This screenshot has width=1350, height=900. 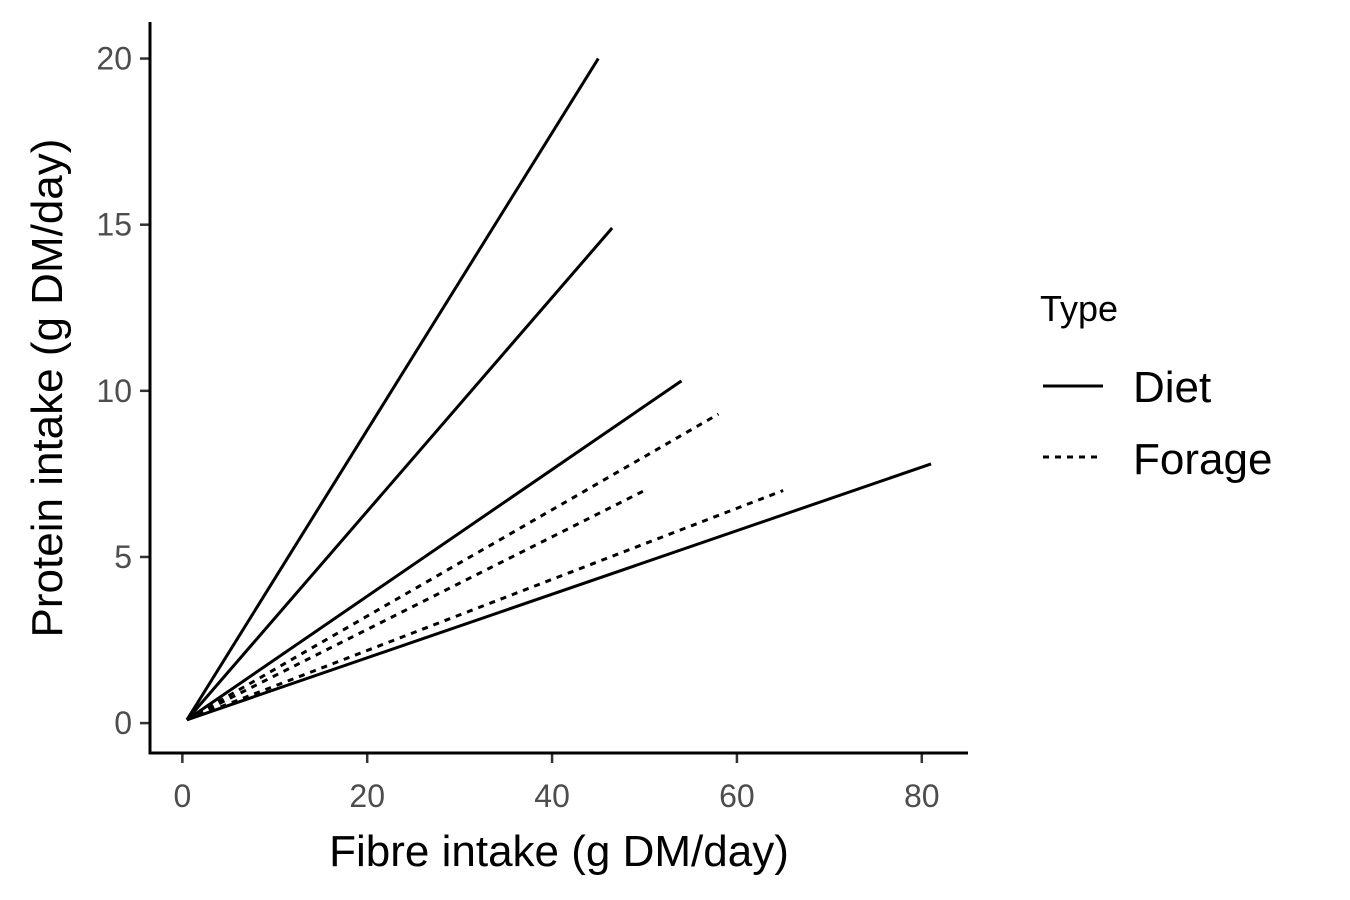 What do you see at coordinates (114, 225) in the screenshot?
I see `y-tick-label: 15` at bounding box center [114, 225].